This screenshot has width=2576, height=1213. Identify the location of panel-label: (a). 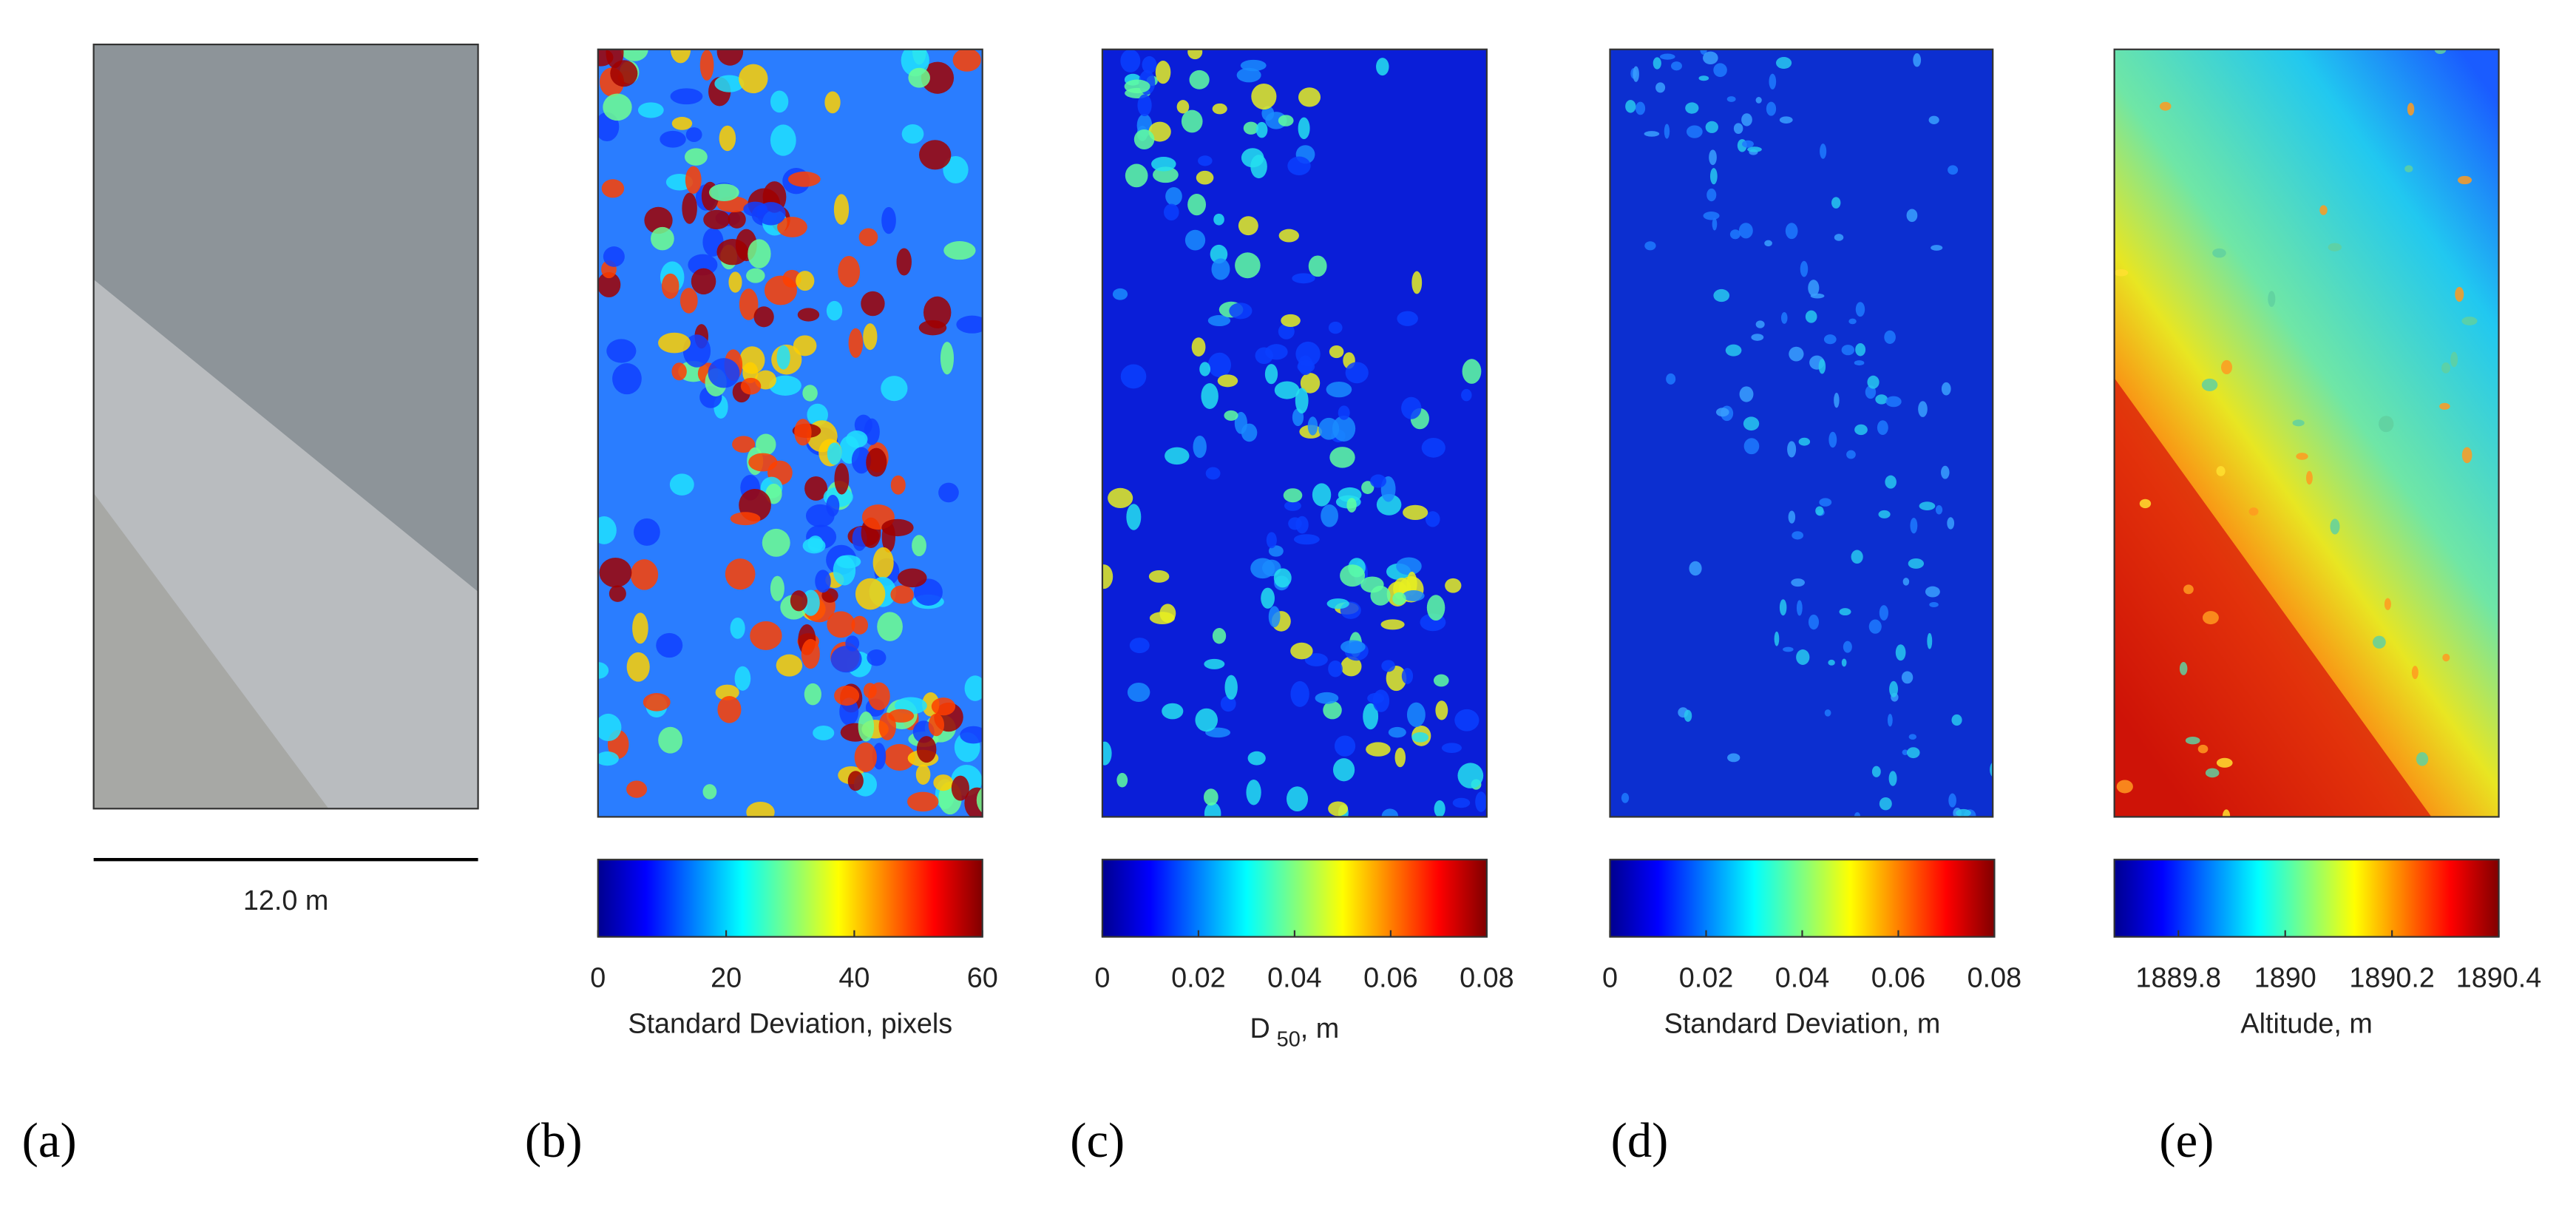
(49, 1141).